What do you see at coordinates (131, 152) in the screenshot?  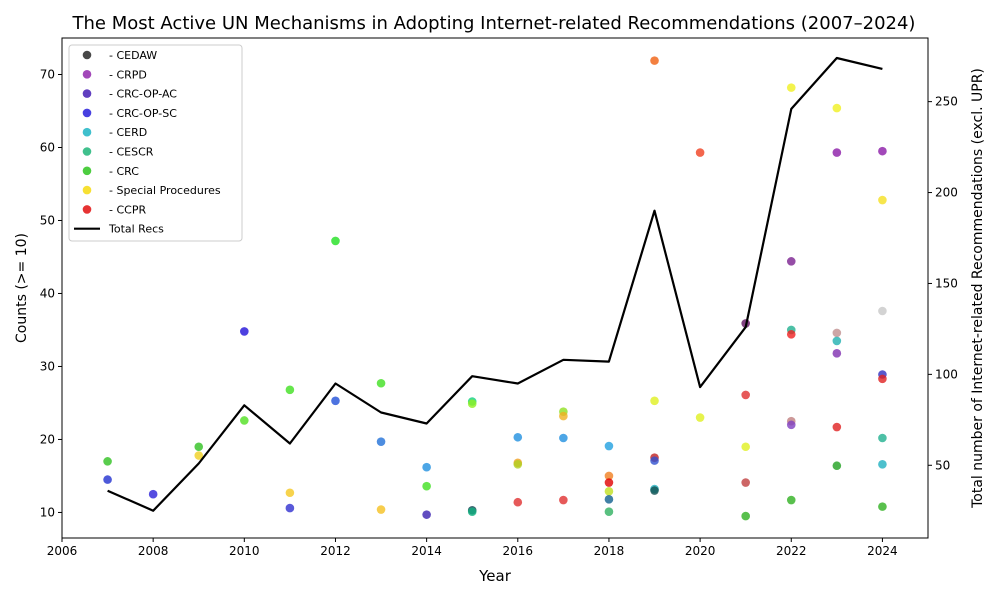 I see `legend-label: - CESCR` at bounding box center [131, 152].